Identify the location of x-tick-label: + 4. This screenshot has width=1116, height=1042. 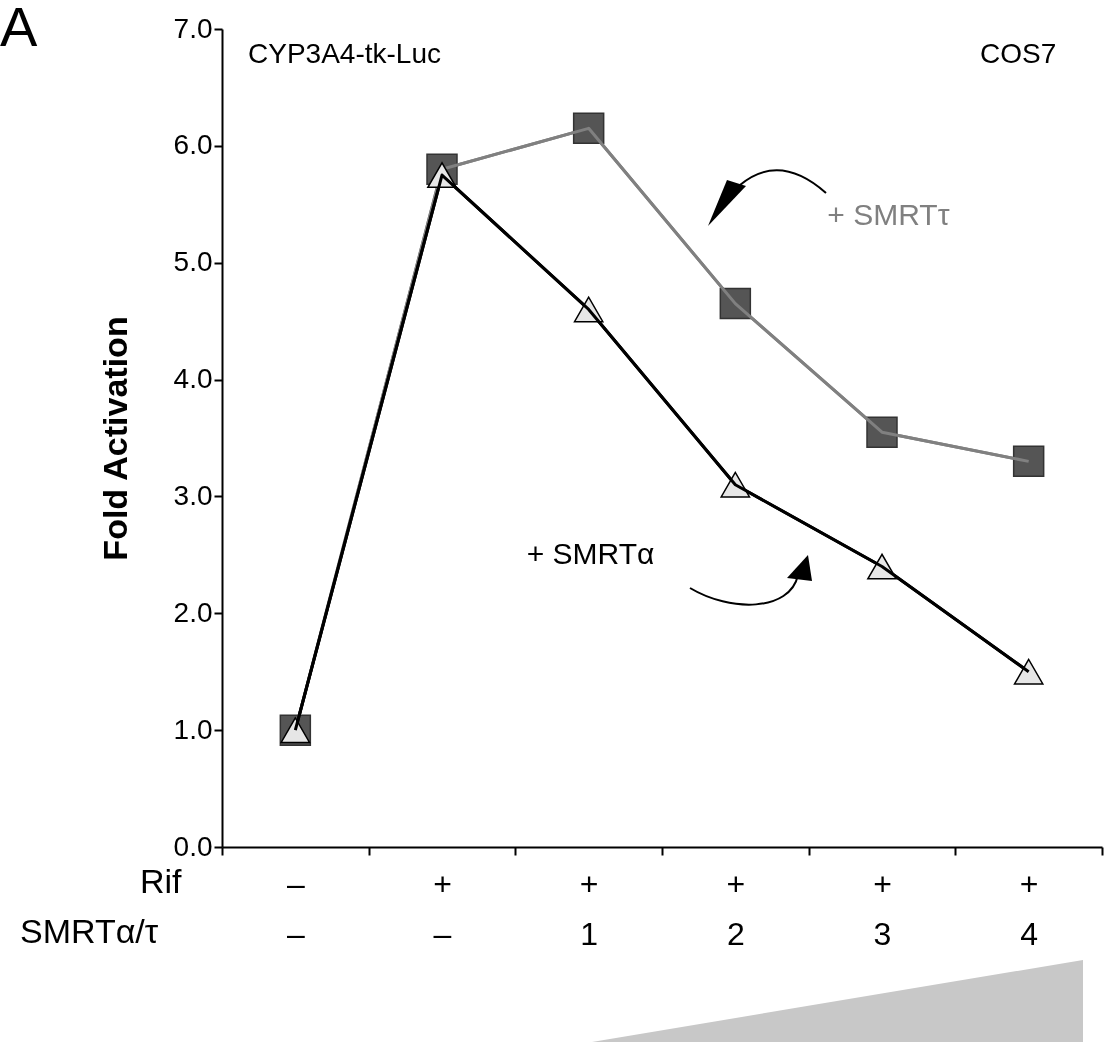
(1029, 908).